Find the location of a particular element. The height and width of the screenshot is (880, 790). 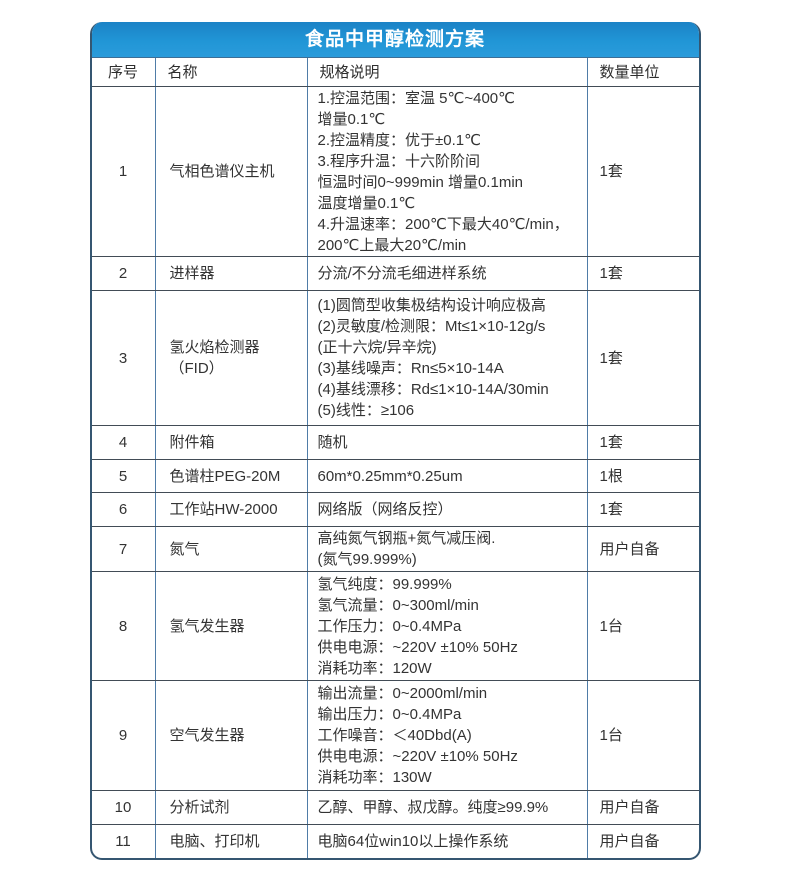

cell-spec: 分流/不分流毛细进样系统 is located at coordinates (446, 273).